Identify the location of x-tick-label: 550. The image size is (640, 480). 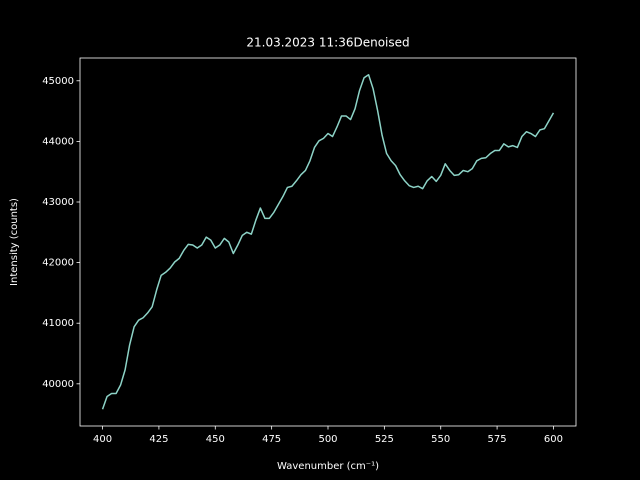
(440, 439).